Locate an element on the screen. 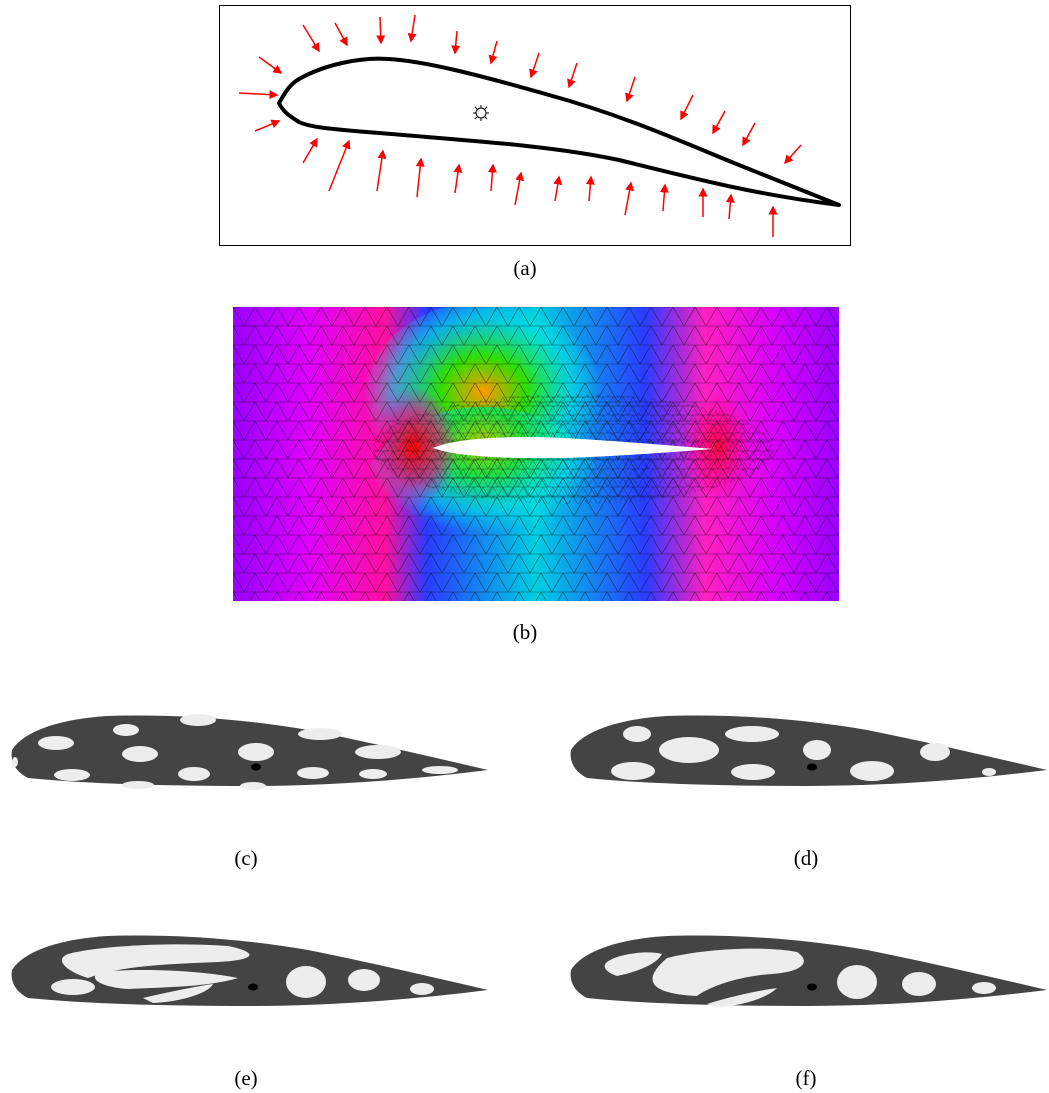  airfoil-outline is located at coordinates (559, 131).